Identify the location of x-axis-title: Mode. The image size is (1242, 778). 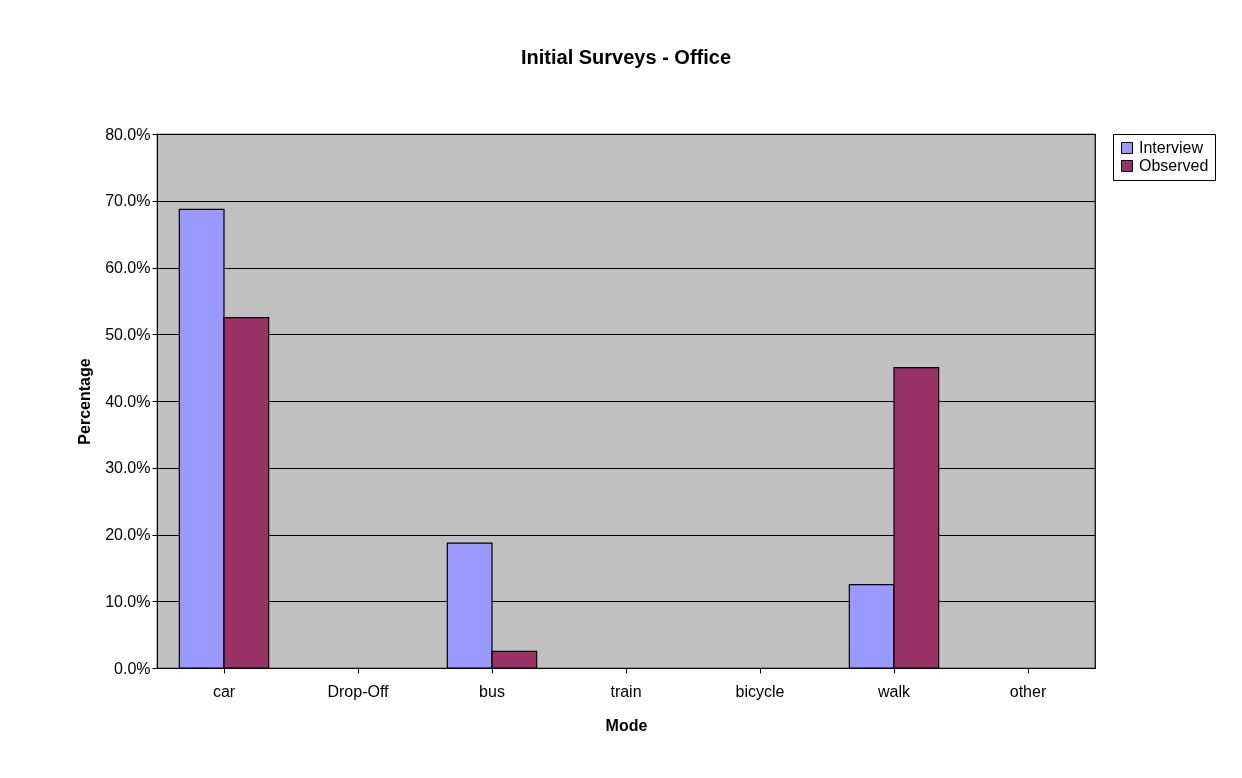
(626, 725).